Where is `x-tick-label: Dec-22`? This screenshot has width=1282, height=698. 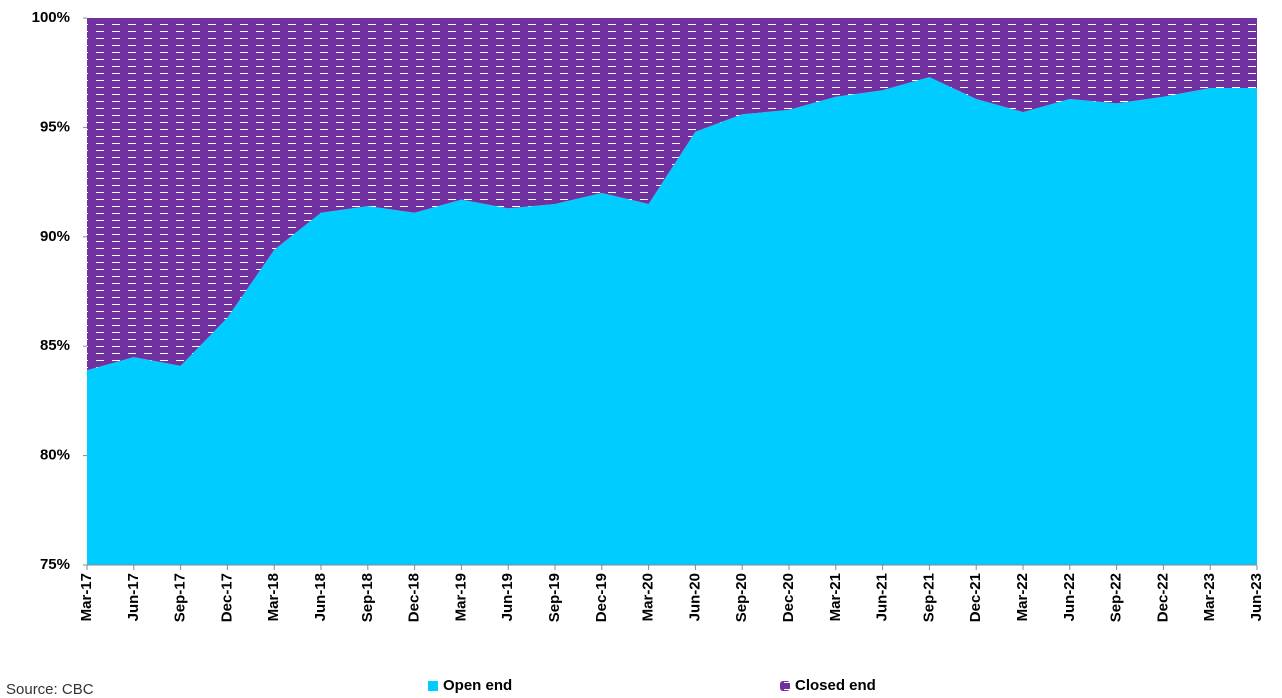
x-tick-label: Dec-22 is located at coordinates (1162, 597).